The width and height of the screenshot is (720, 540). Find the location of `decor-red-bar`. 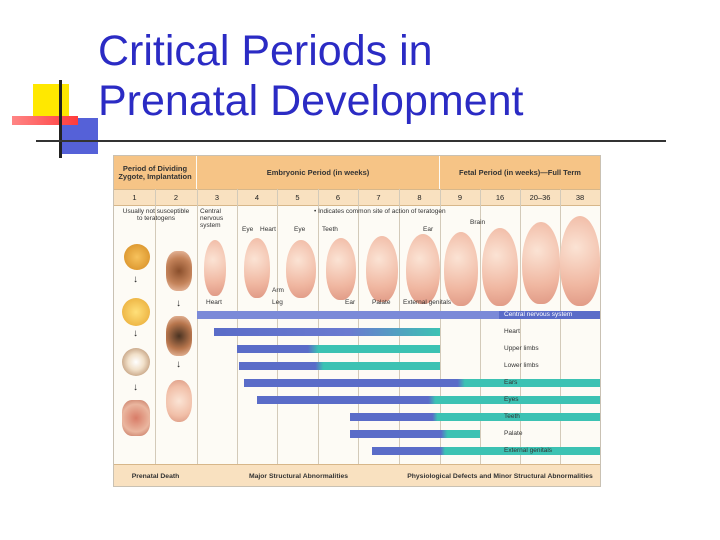

decor-red-bar is located at coordinates (45, 120).